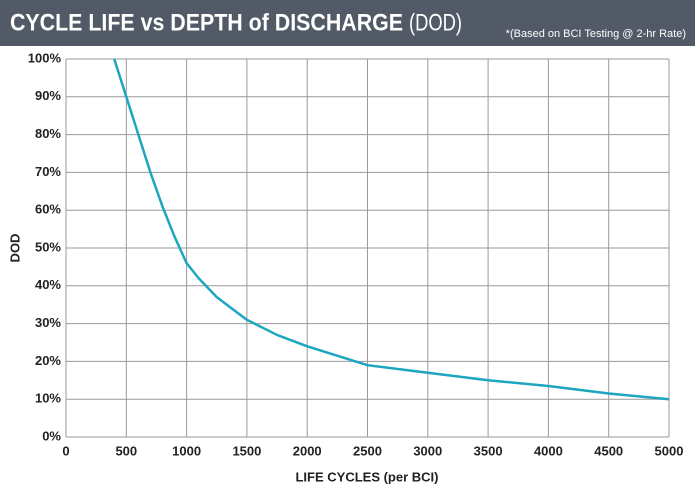 This screenshot has height=496, width=695. Describe the element at coordinates (48, 95) in the screenshot. I see `y-tick-label: 90%` at that location.